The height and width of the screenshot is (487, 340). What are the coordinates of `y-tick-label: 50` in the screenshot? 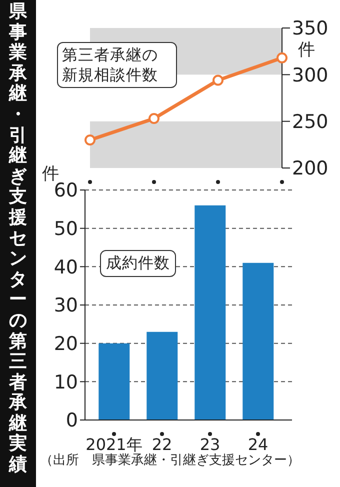 It's located at (66, 229).